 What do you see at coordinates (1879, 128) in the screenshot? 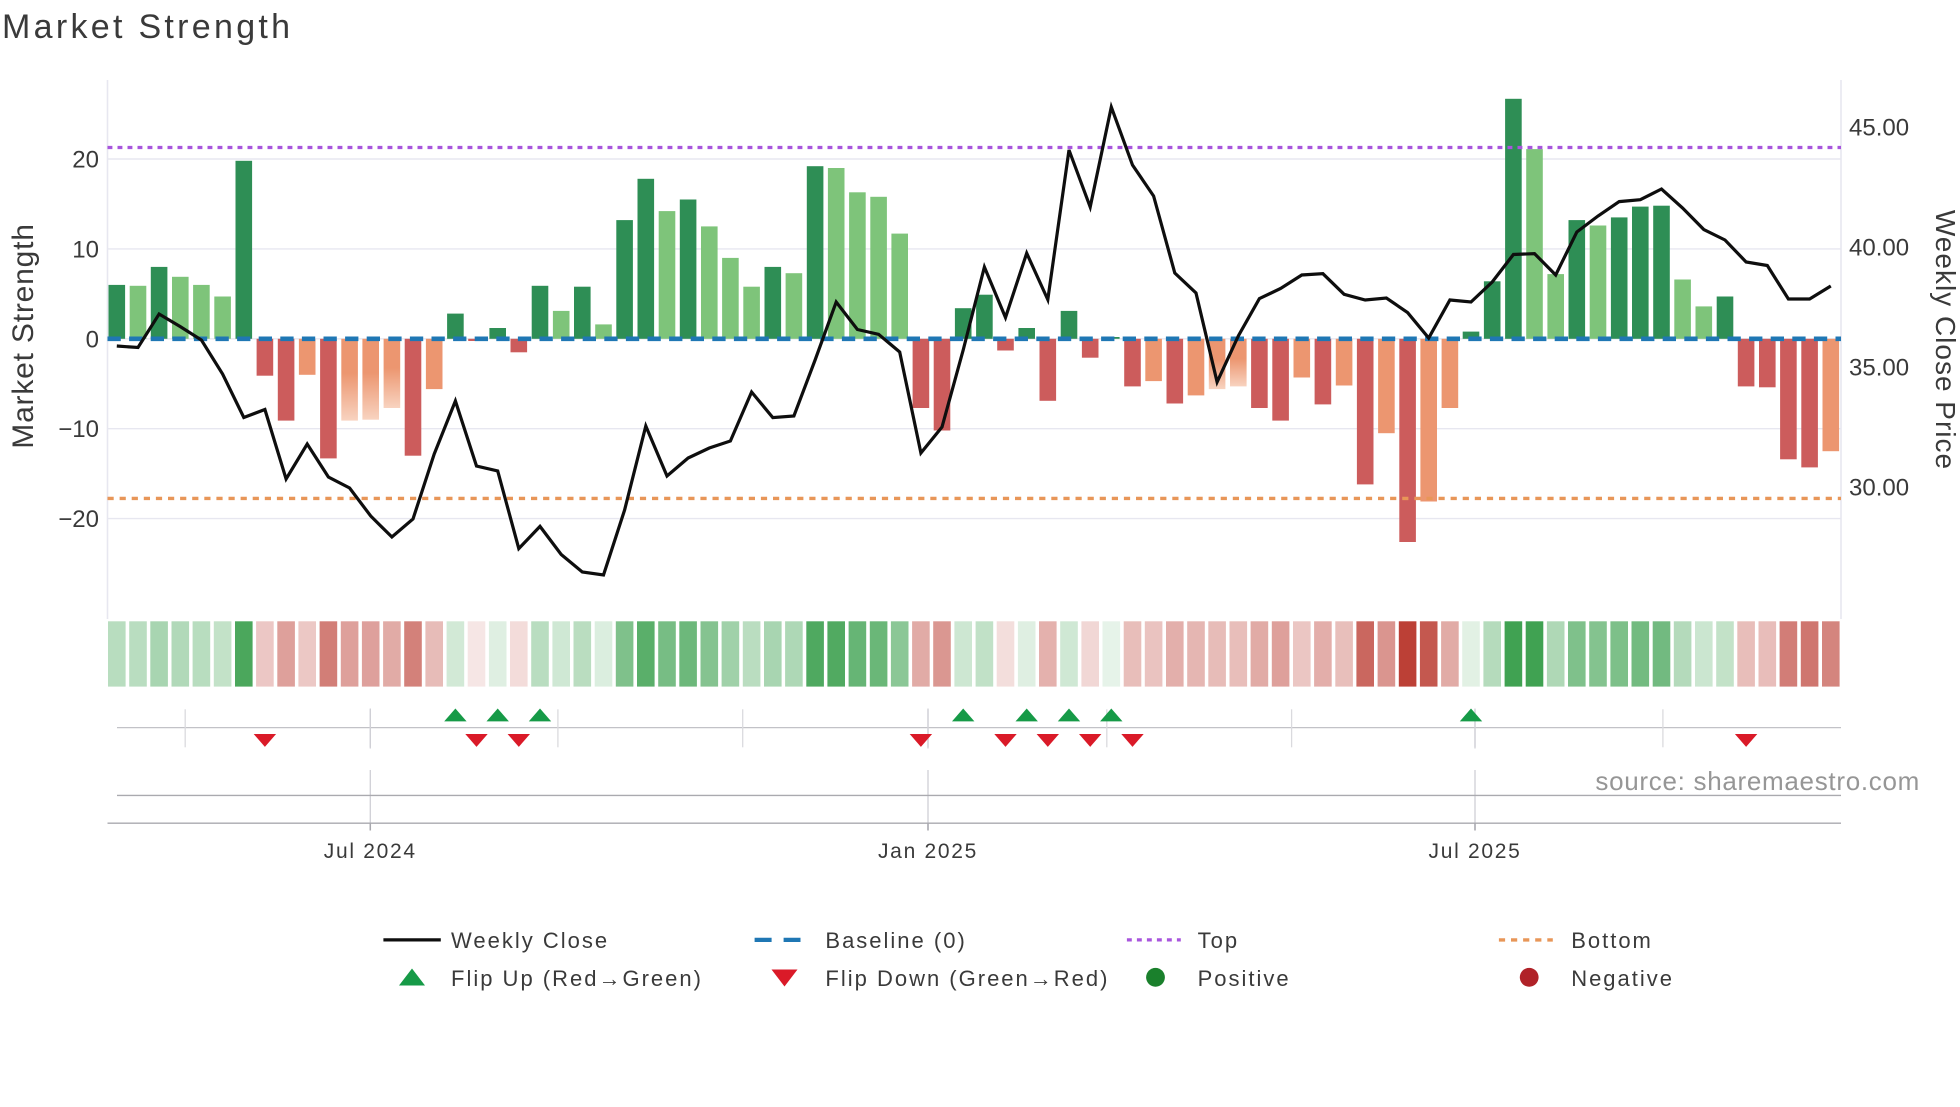
I see `svg-text: 45.00` at bounding box center [1879, 128].